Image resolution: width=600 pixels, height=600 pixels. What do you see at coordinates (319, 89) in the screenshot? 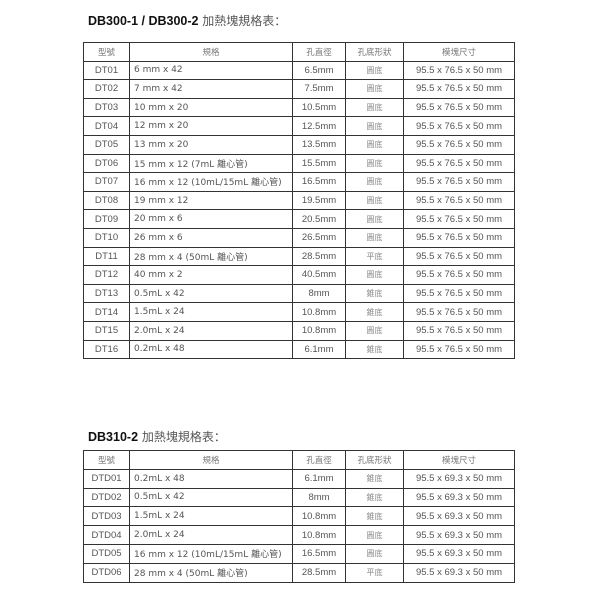
I see `cell-hole-diameter: 7.5mm` at bounding box center [319, 89].